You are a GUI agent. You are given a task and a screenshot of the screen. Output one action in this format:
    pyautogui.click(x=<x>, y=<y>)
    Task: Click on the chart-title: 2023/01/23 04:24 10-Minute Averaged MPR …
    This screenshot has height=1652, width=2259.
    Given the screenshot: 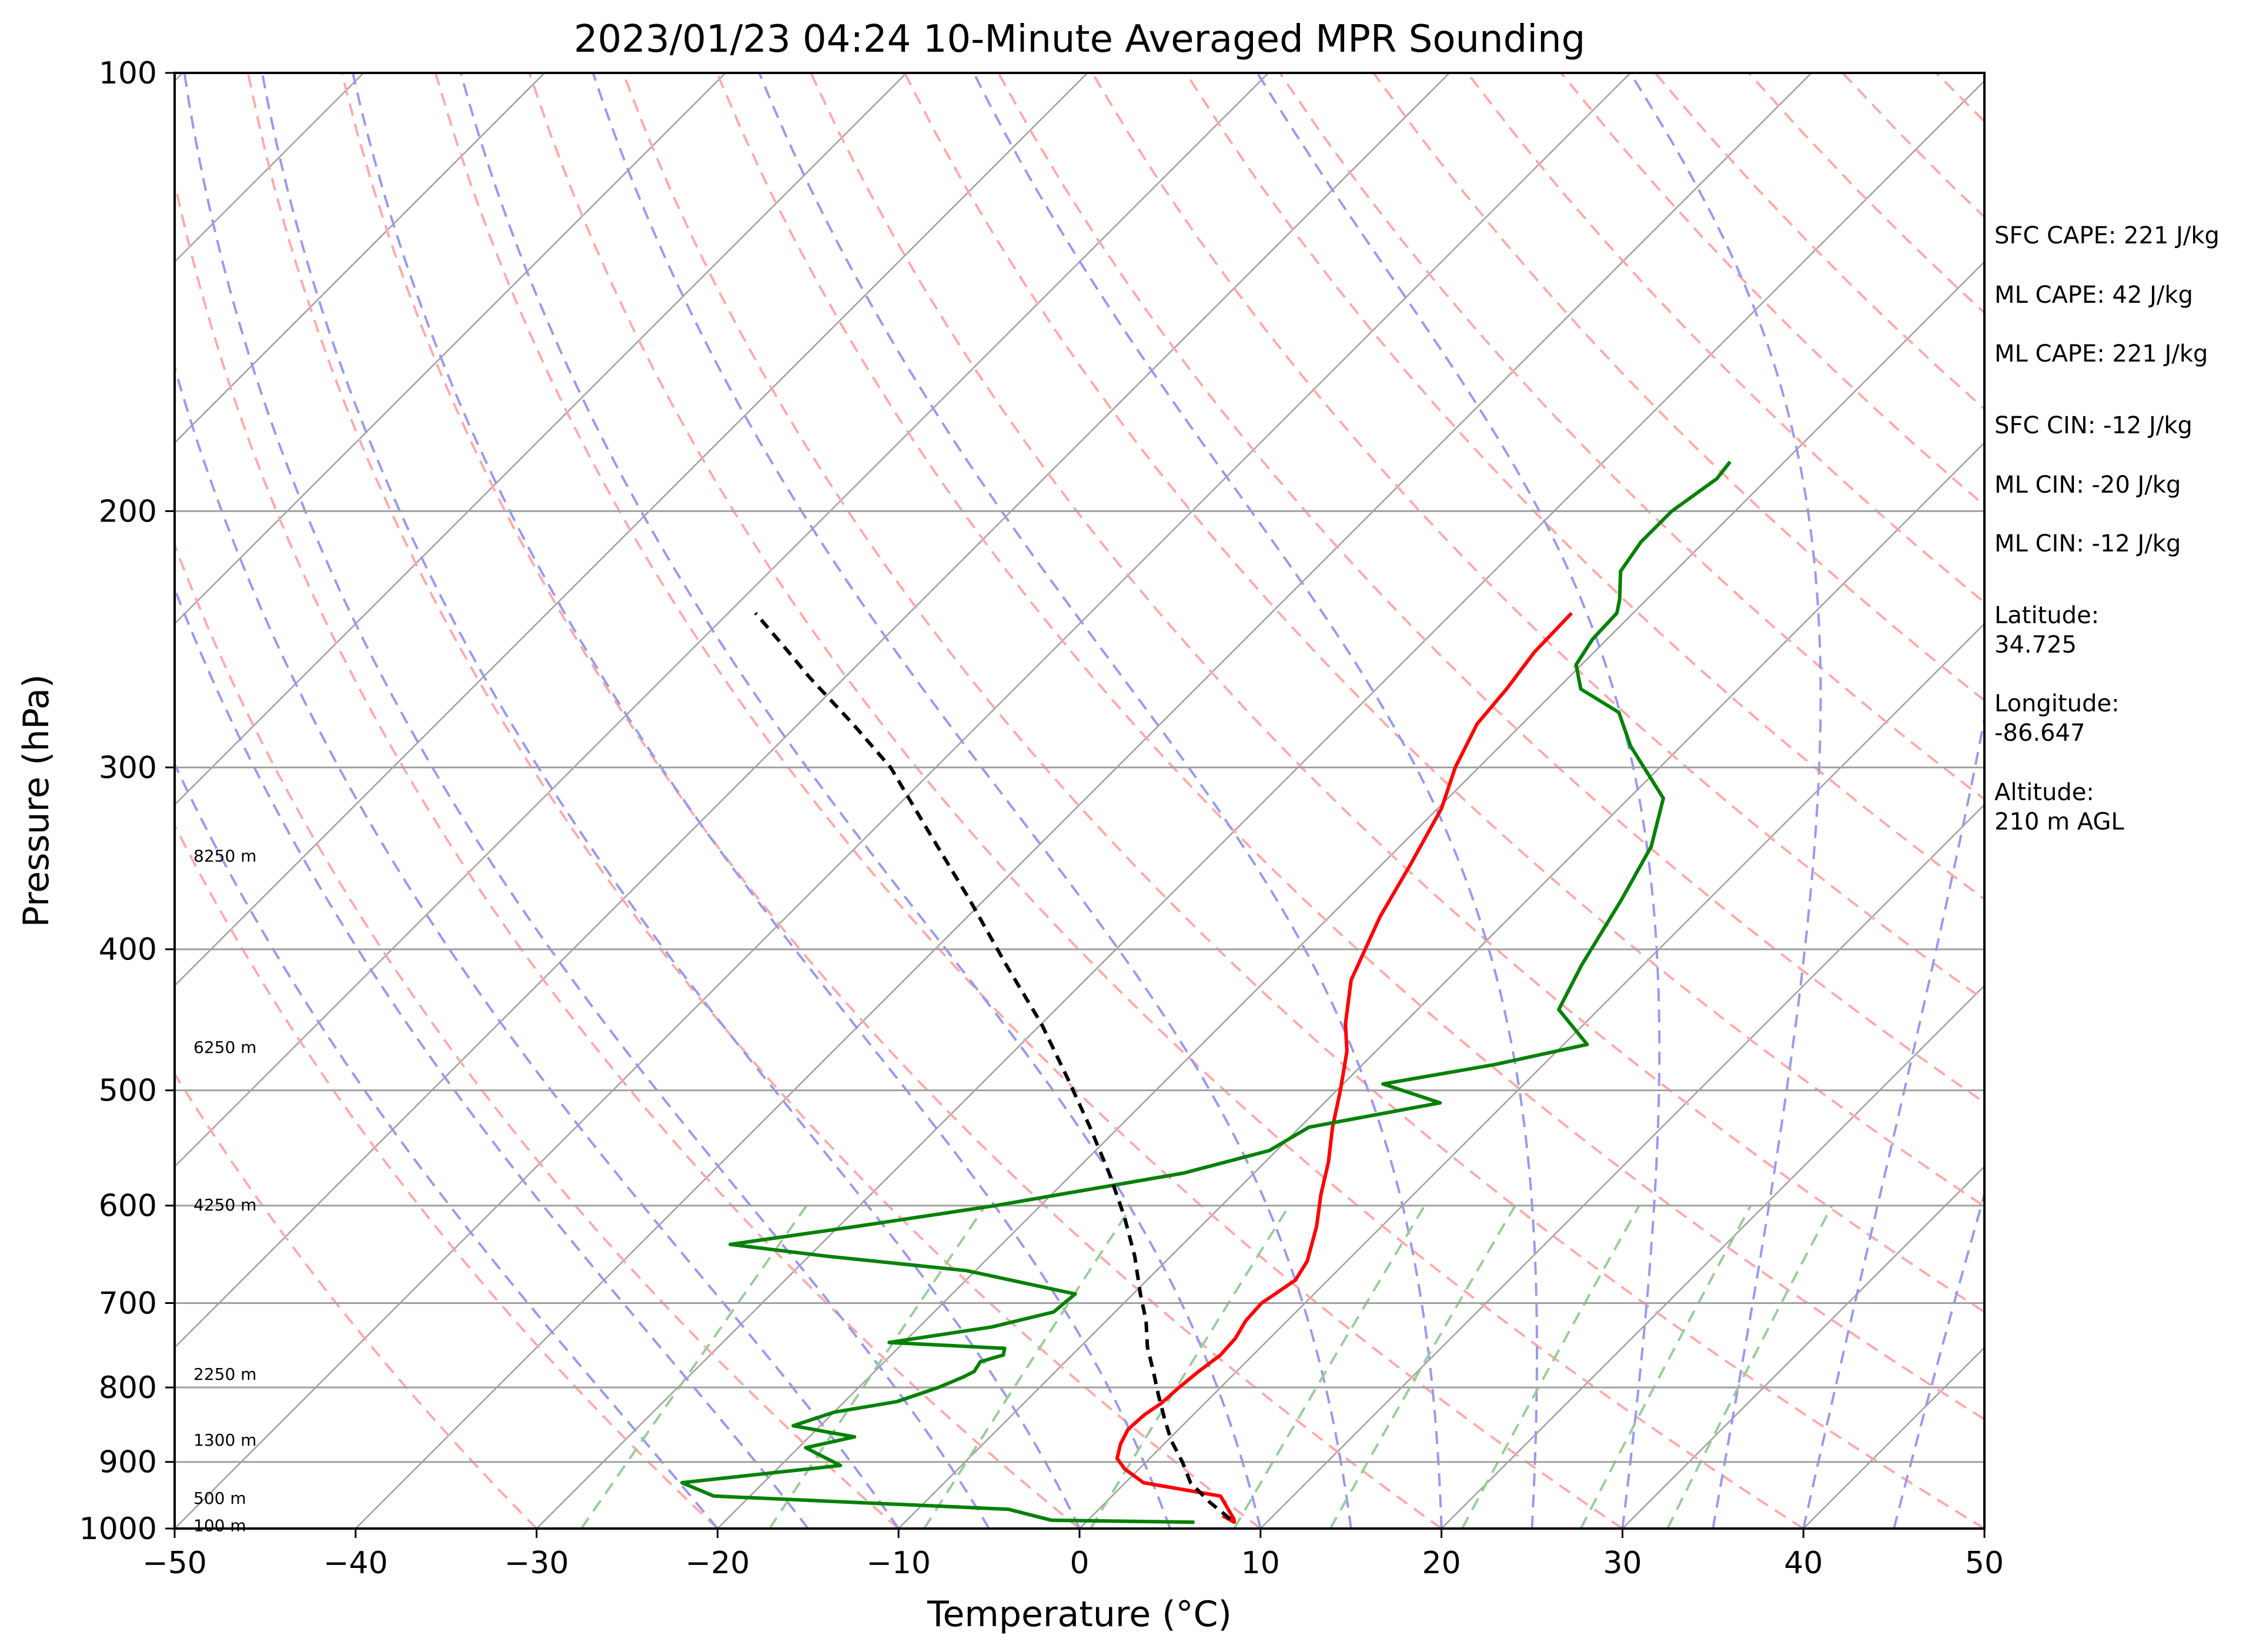 What is the action you would take?
    pyautogui.click(x=1079, y=40)
    